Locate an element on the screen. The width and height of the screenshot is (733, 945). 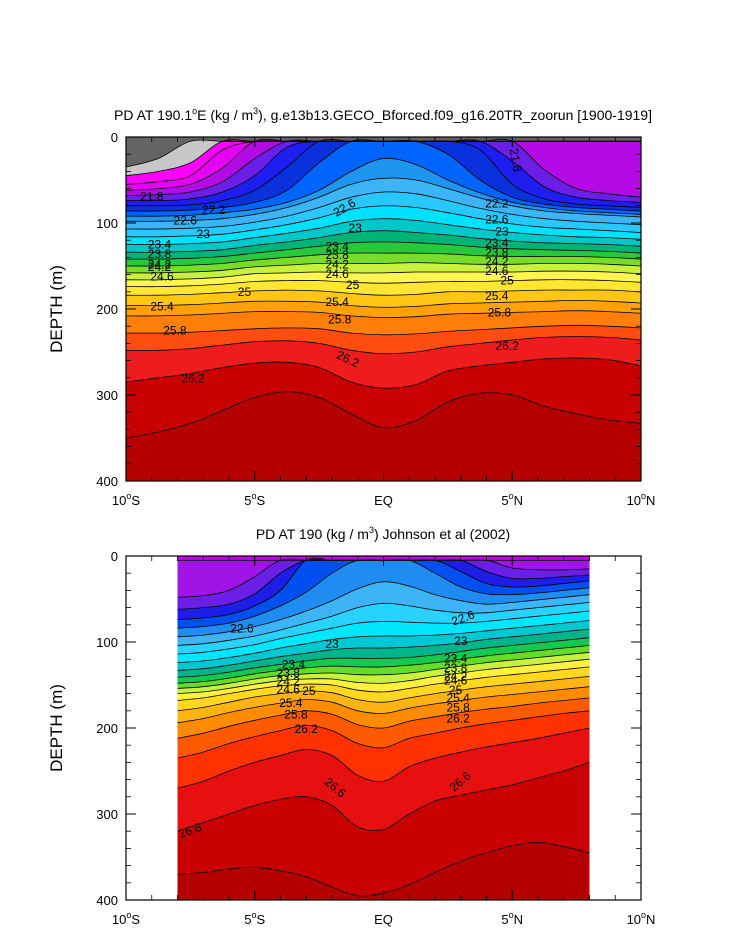
contour-label: 21.8 is located at coordinates (152, 196).